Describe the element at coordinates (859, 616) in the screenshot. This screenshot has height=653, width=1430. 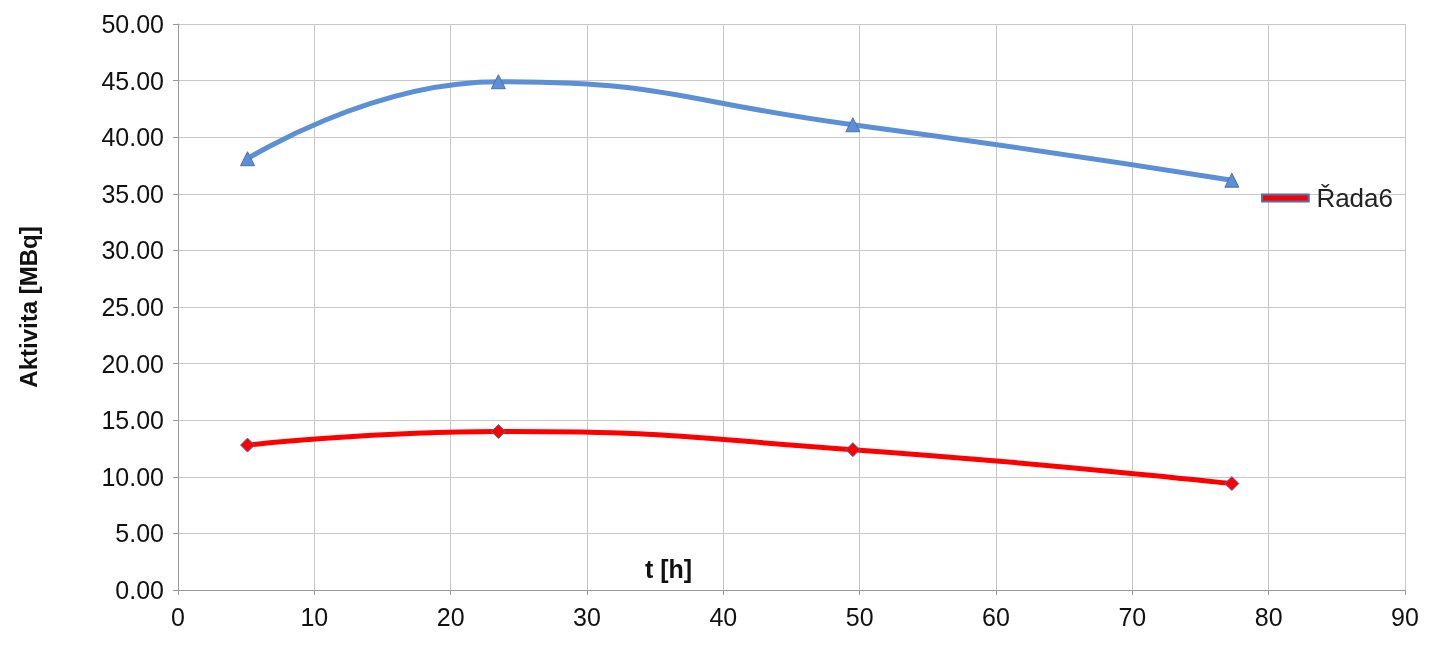
I see `x-tick-label: 50` at that location.